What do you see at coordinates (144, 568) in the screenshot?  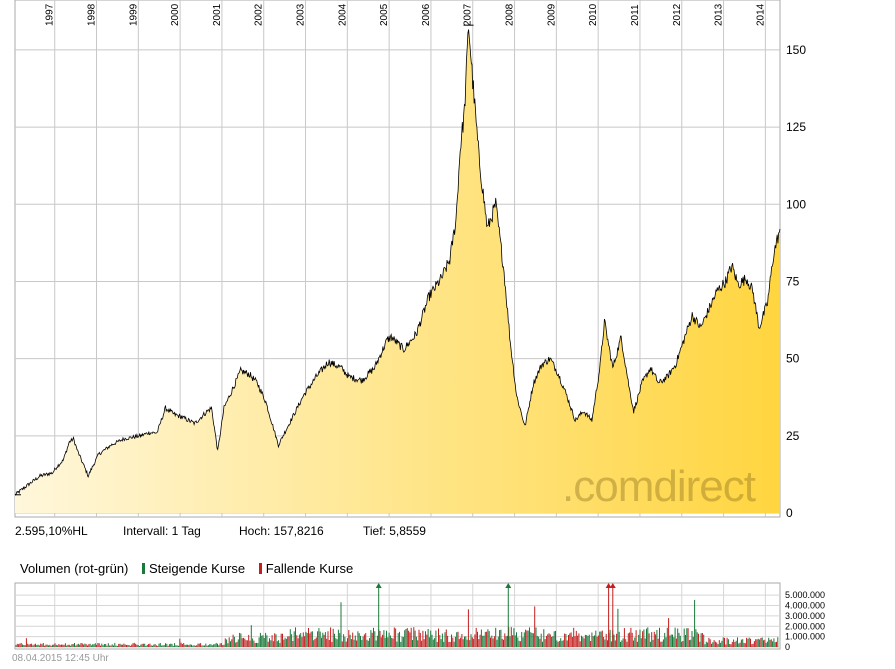 I see `rising-marker-icon` at bounding box center [144, 568].